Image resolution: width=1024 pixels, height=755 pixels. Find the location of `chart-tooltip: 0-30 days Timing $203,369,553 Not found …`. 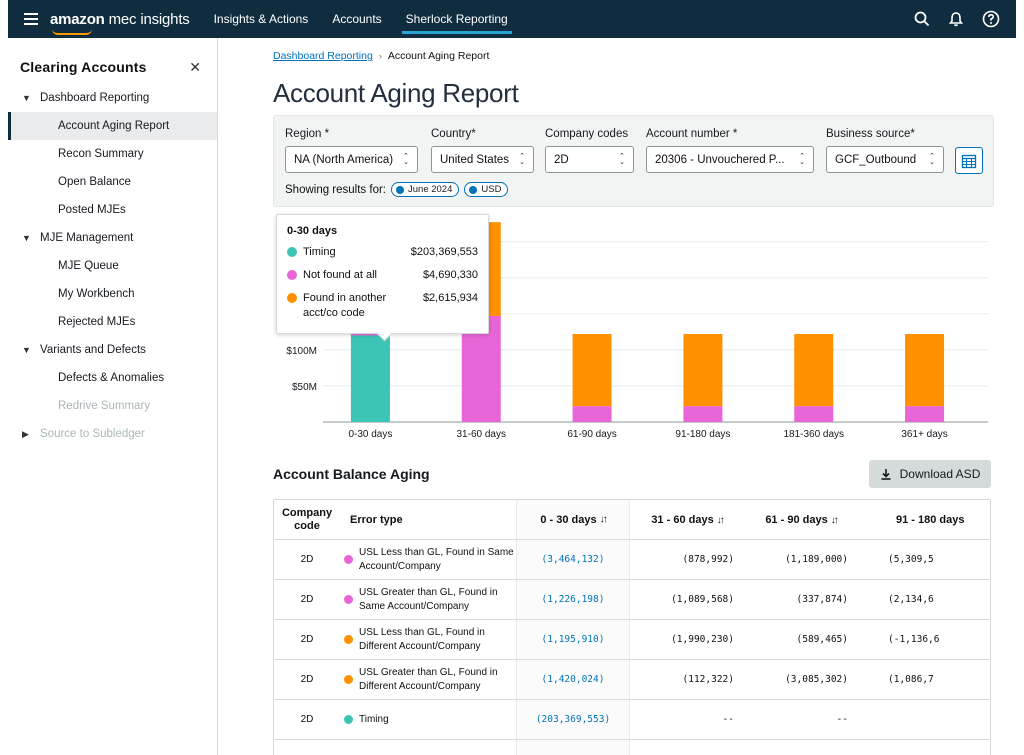

chart-tooltip: 0-30 days Timing $203,369,553 Not found … is located at coordinates (382, 274).